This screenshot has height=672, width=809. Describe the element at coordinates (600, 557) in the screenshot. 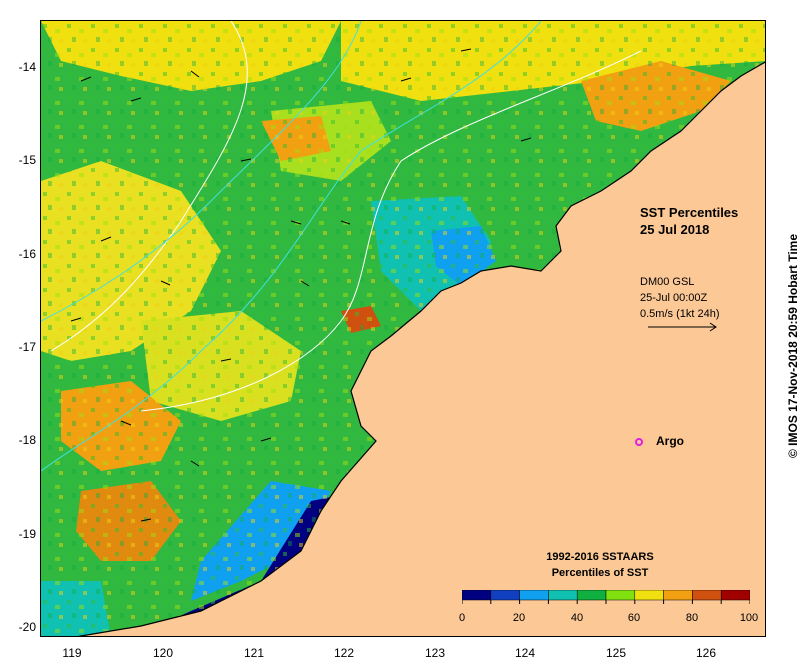

I see `legend-title: 1992-2016 SSTAARS` at that location.